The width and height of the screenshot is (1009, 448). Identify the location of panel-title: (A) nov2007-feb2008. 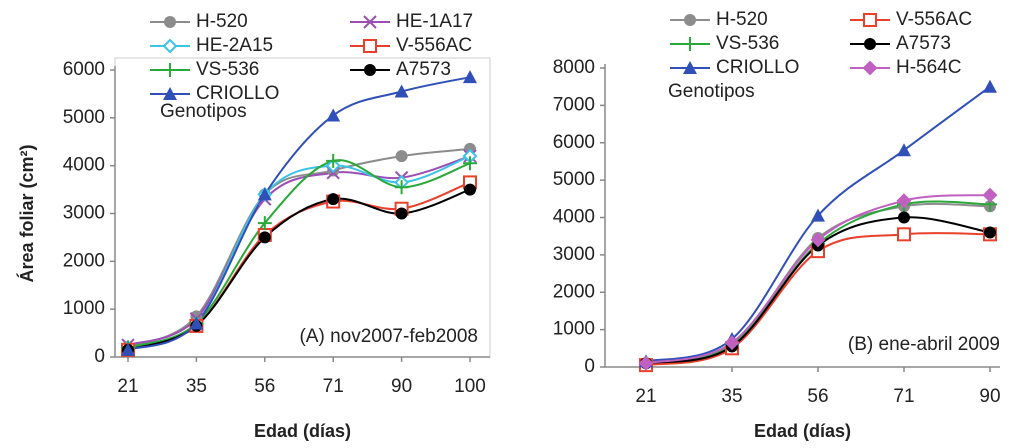
(388, 336).